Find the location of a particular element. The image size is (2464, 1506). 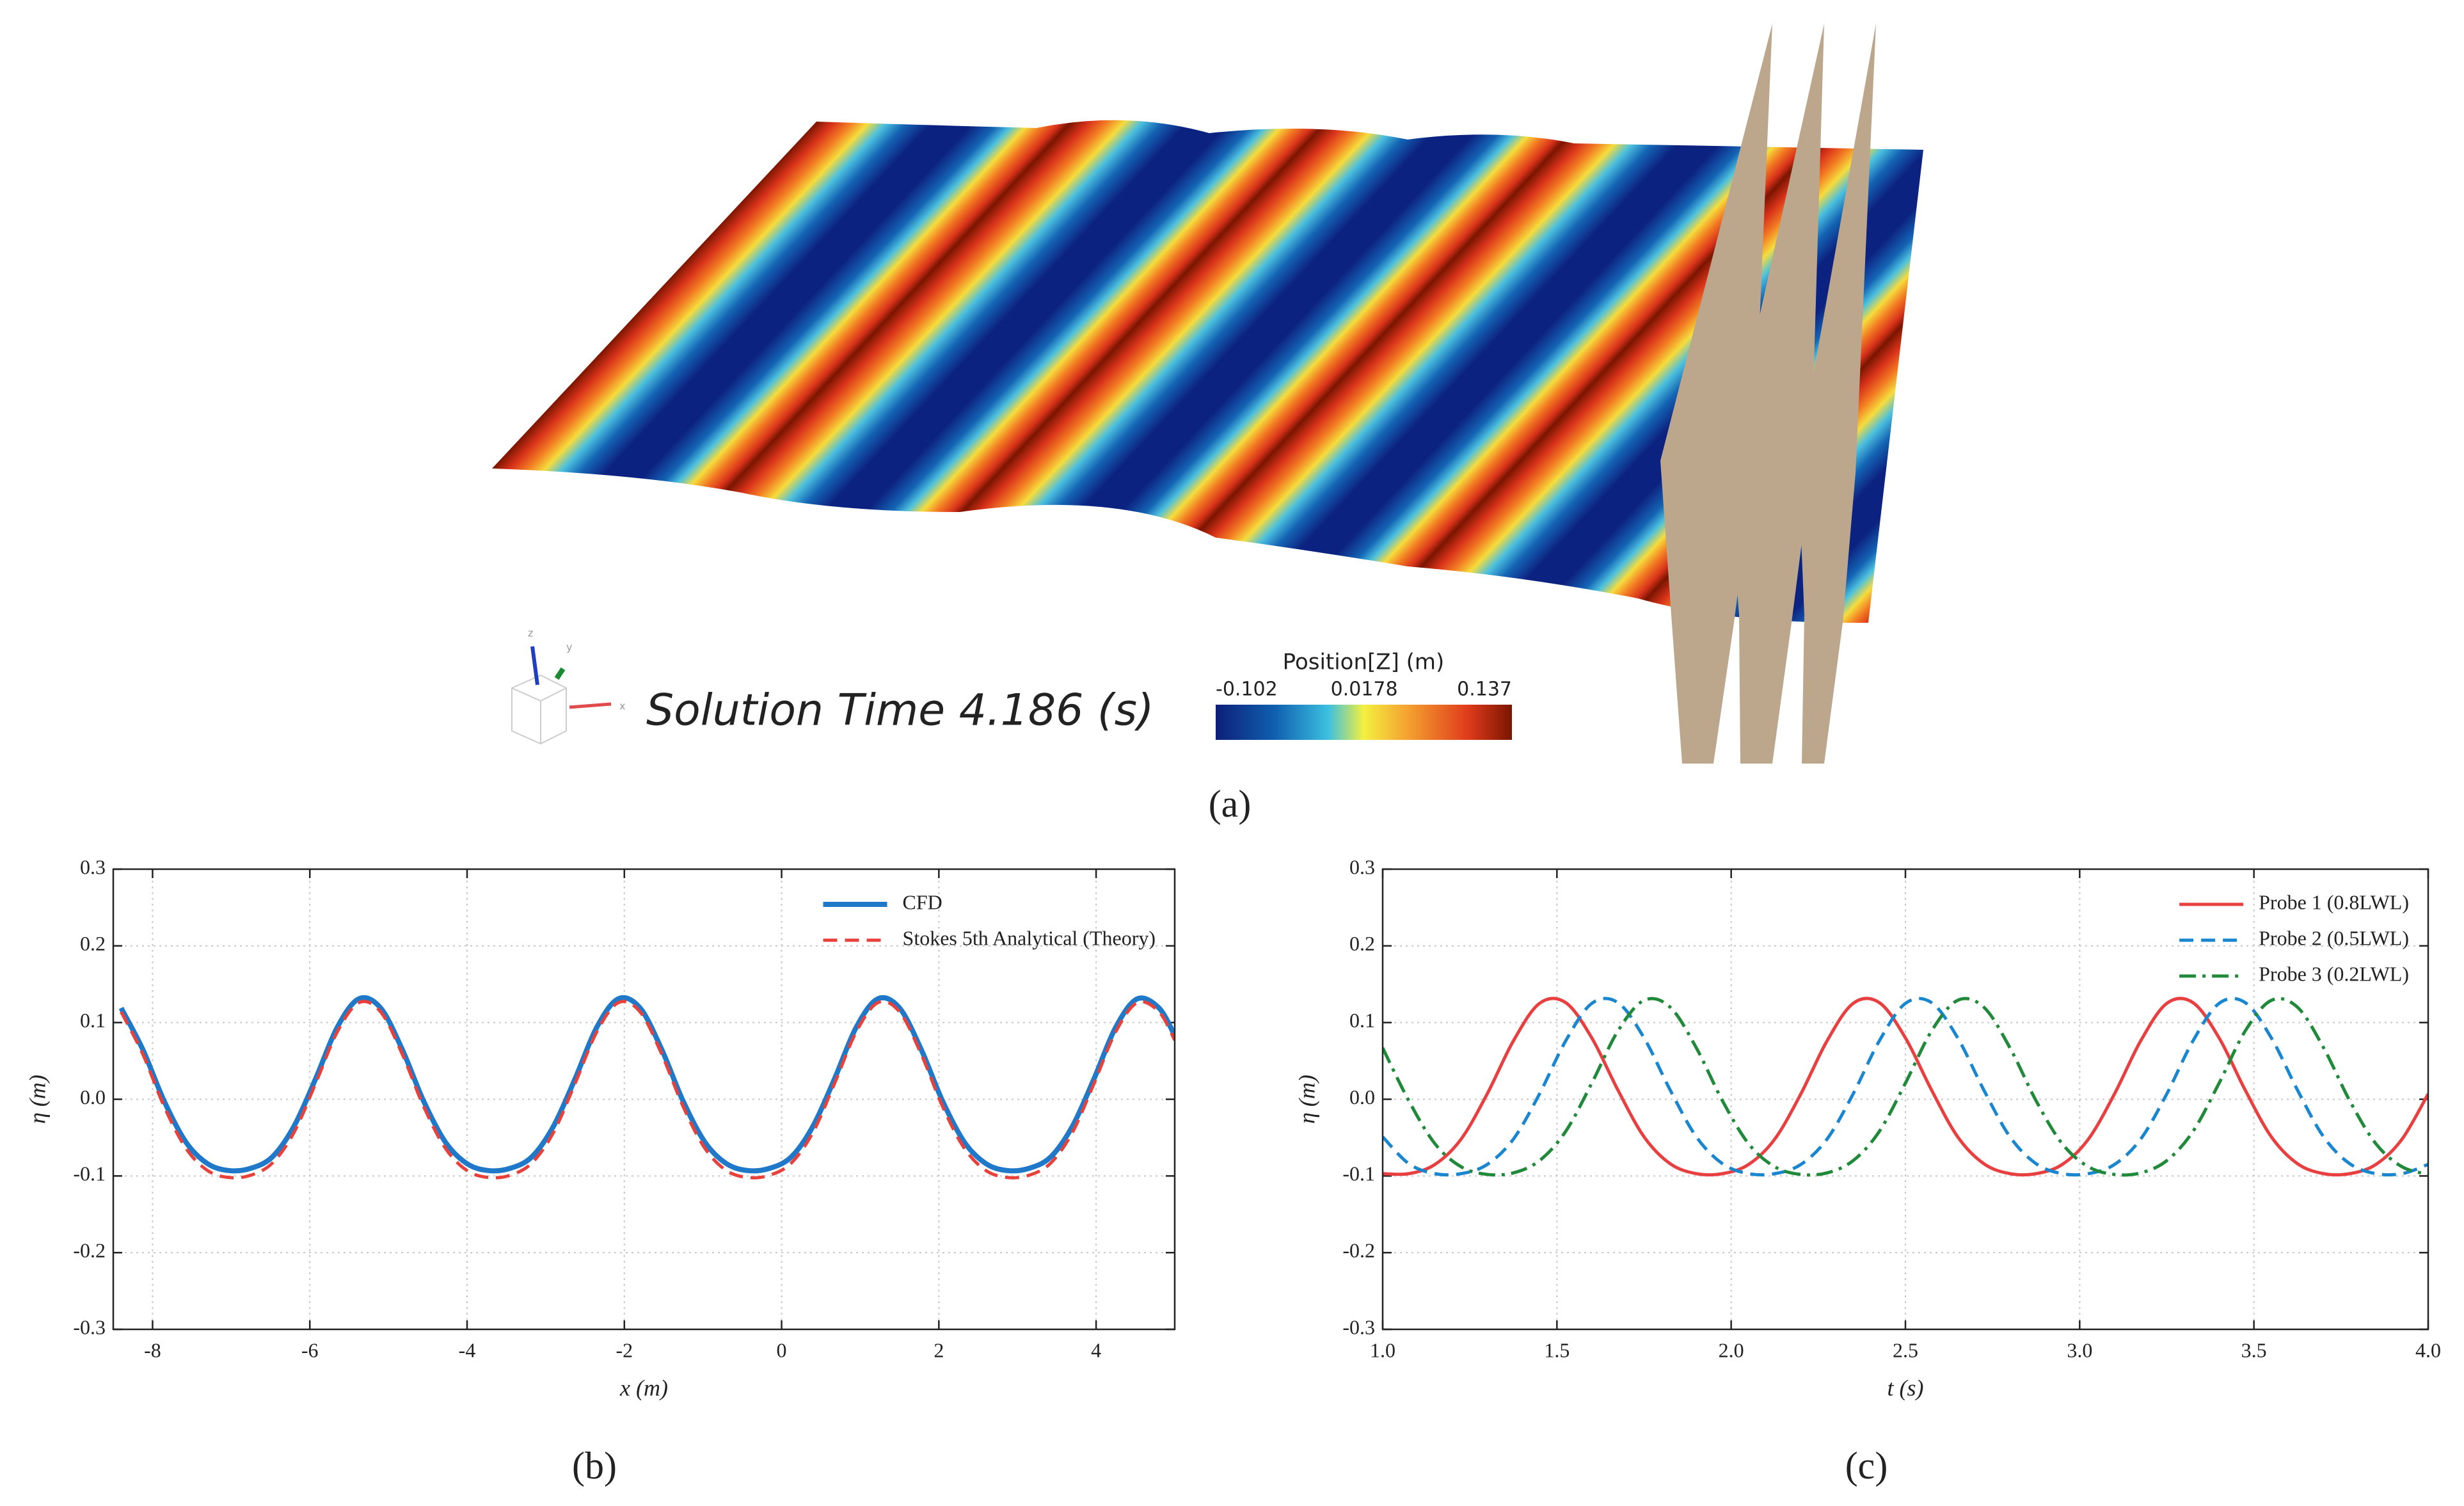

x-tick-label: 4 is located at coordinates (1096, 1349).